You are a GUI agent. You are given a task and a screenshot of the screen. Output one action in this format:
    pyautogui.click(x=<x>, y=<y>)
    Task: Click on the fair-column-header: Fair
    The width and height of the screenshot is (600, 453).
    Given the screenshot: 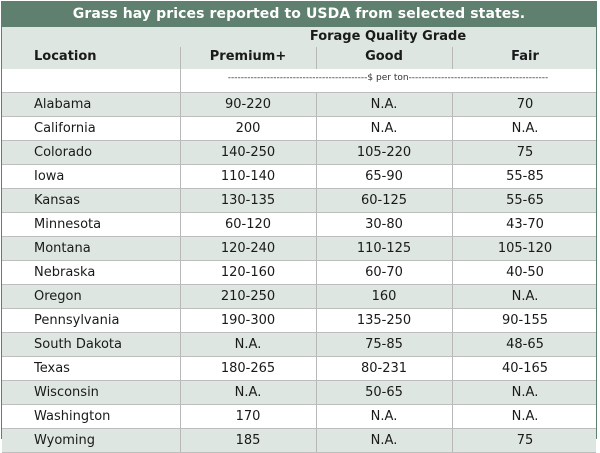 What is the action you would take?
    pyautogui.click(x=525, y=56)
    